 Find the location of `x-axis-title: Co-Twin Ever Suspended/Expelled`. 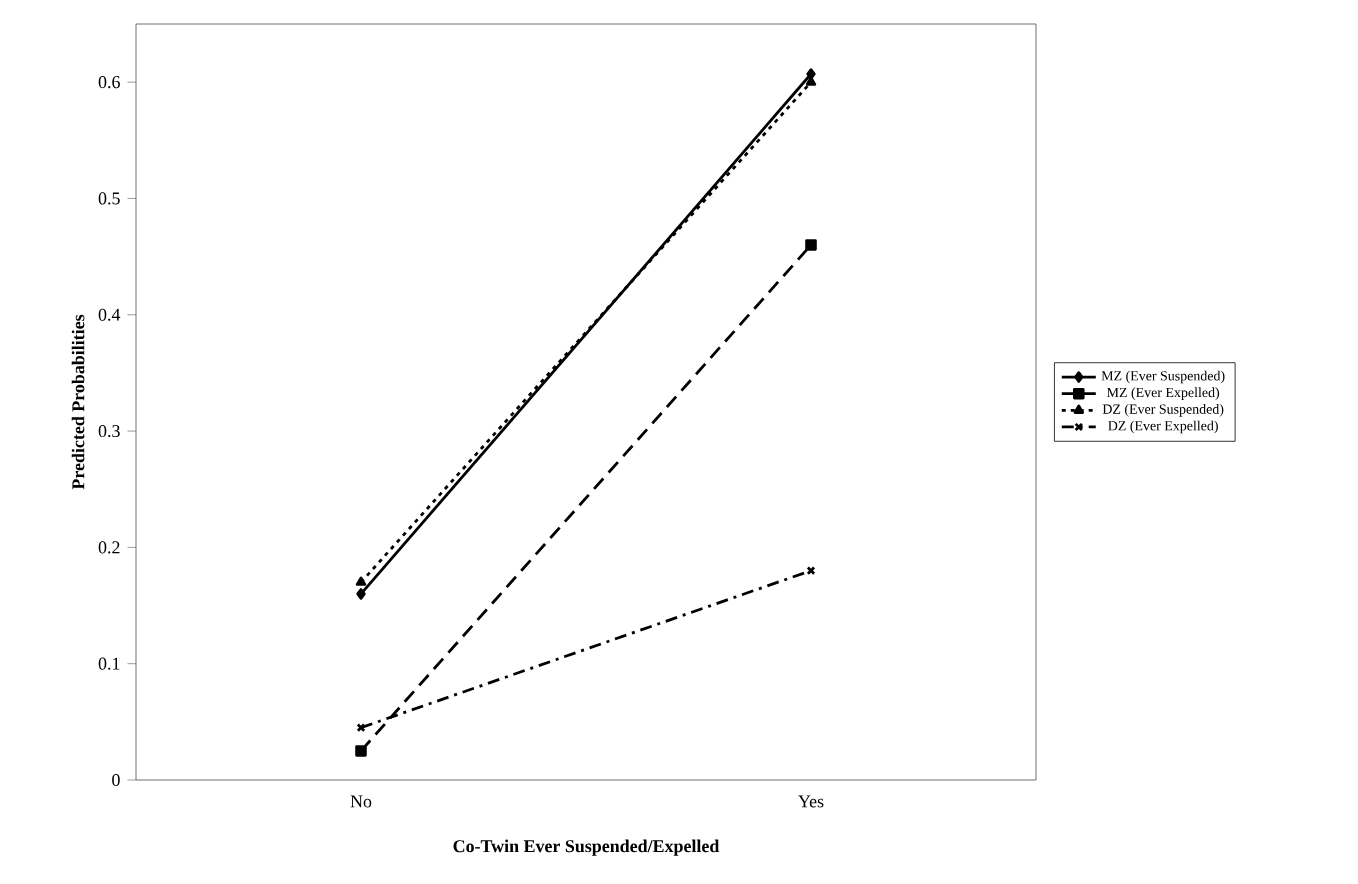

x-axis-title: Co-Twin Ever Suspended/Expelled is located at coordinates (586, 847).